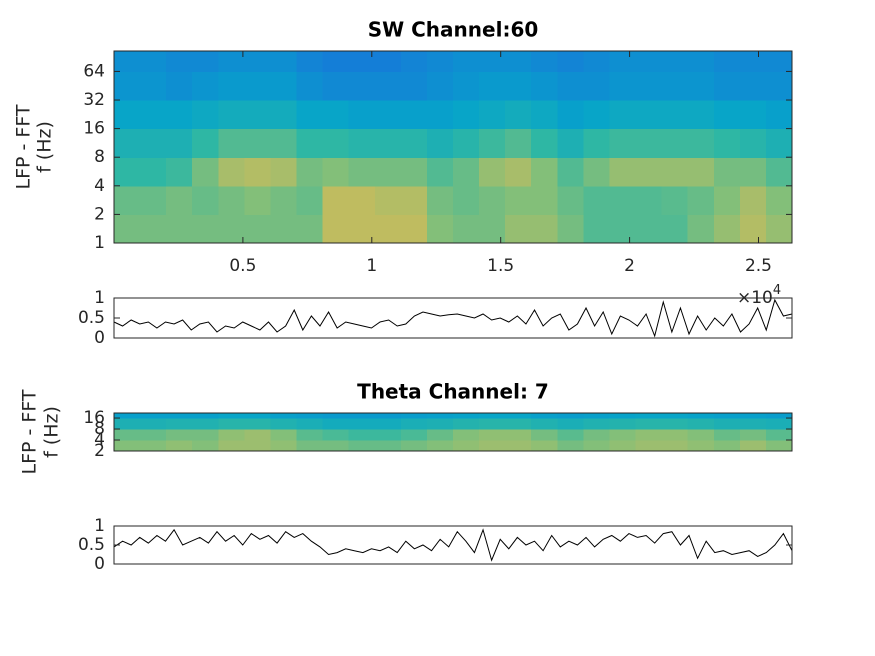 The width and height of the screenshot is (875, 656). I want to click on x-tick-label: 0.5, so click(242, 266).